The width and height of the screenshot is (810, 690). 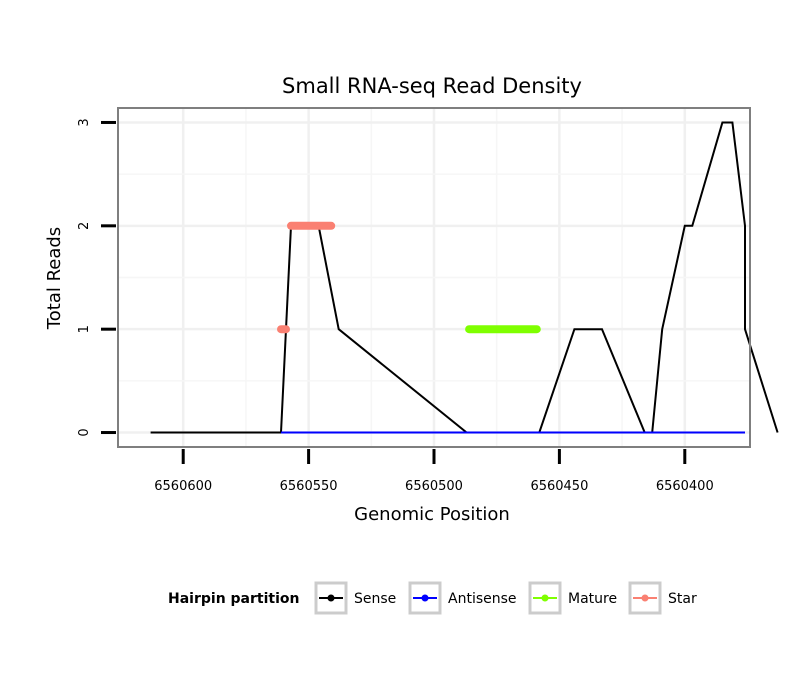 I want to click on x-axis-label: Genomic Position, so click(x=432, y=514).